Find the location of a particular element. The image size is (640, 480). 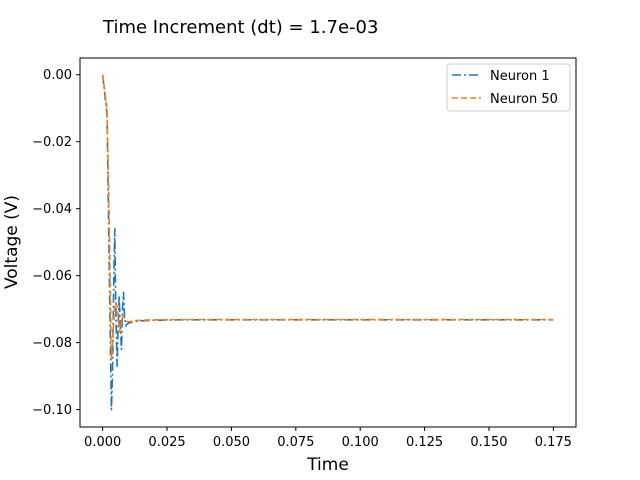

x-tick-label: 0.175 is located at coordinates (553, 442).